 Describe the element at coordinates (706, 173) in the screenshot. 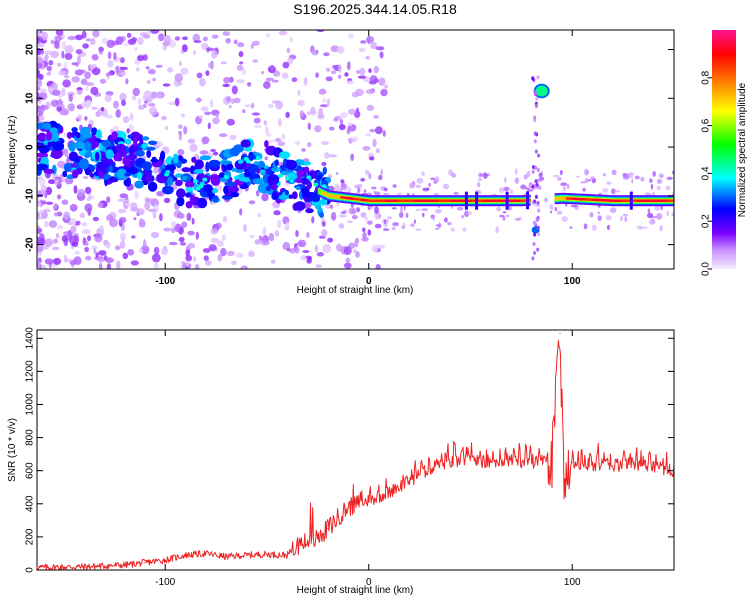

I see `colorbar-ticks: 0.0 0.2 0.4 0.6 0.8` at that location.